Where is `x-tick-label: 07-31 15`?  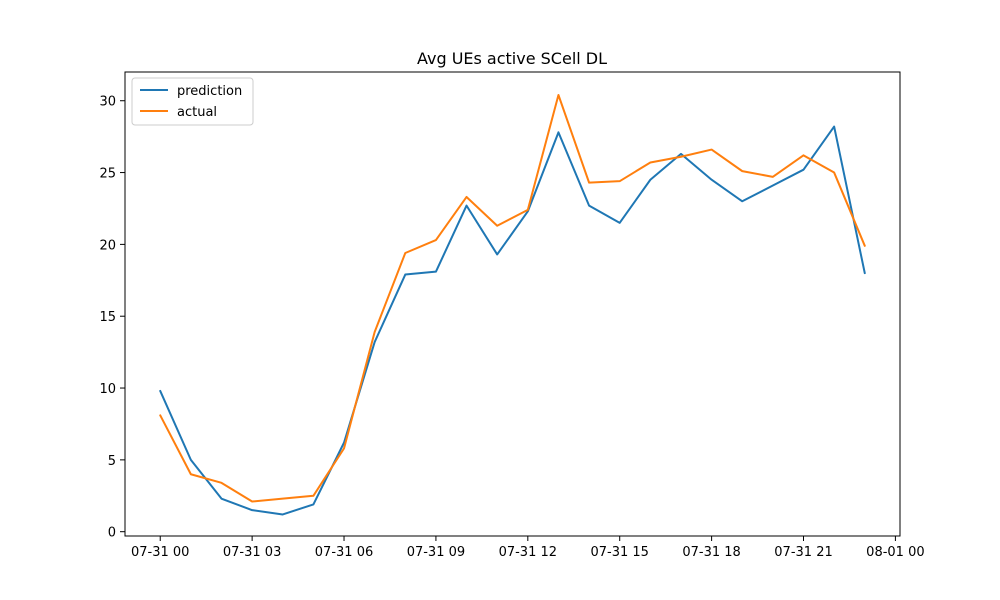
x-tick-label: 07-31 15 is located at coordinates (619, 552).